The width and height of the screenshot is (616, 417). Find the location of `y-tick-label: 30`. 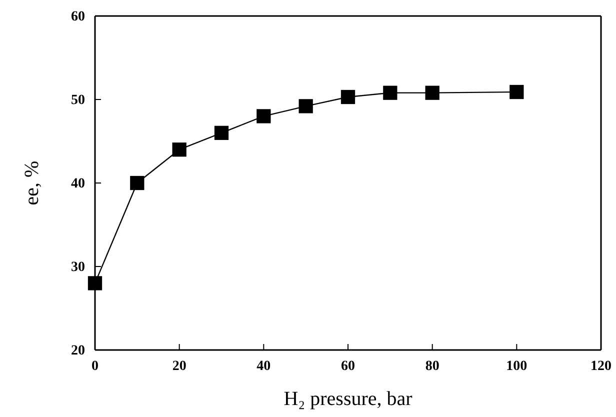

y-tick-label: 30 is located at coordinates (78, 267).